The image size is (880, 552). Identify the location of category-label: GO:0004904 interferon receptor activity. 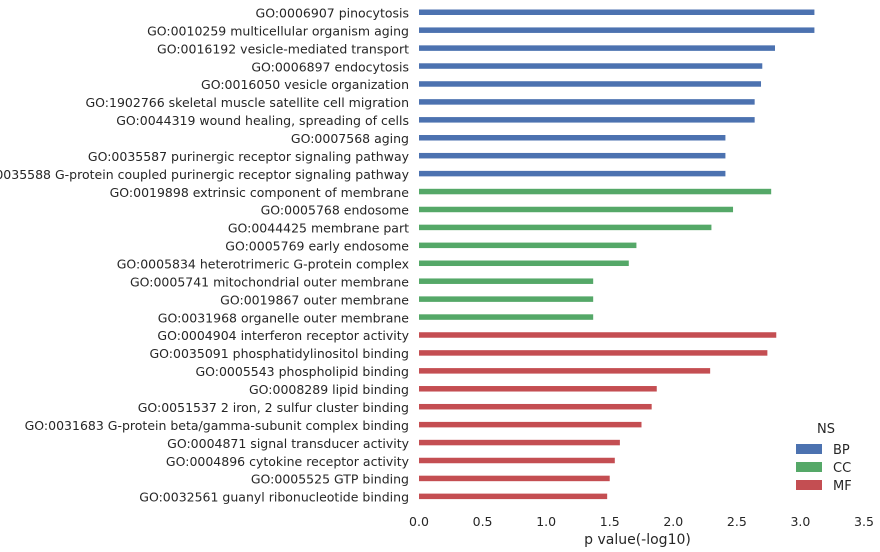
(283, 335).